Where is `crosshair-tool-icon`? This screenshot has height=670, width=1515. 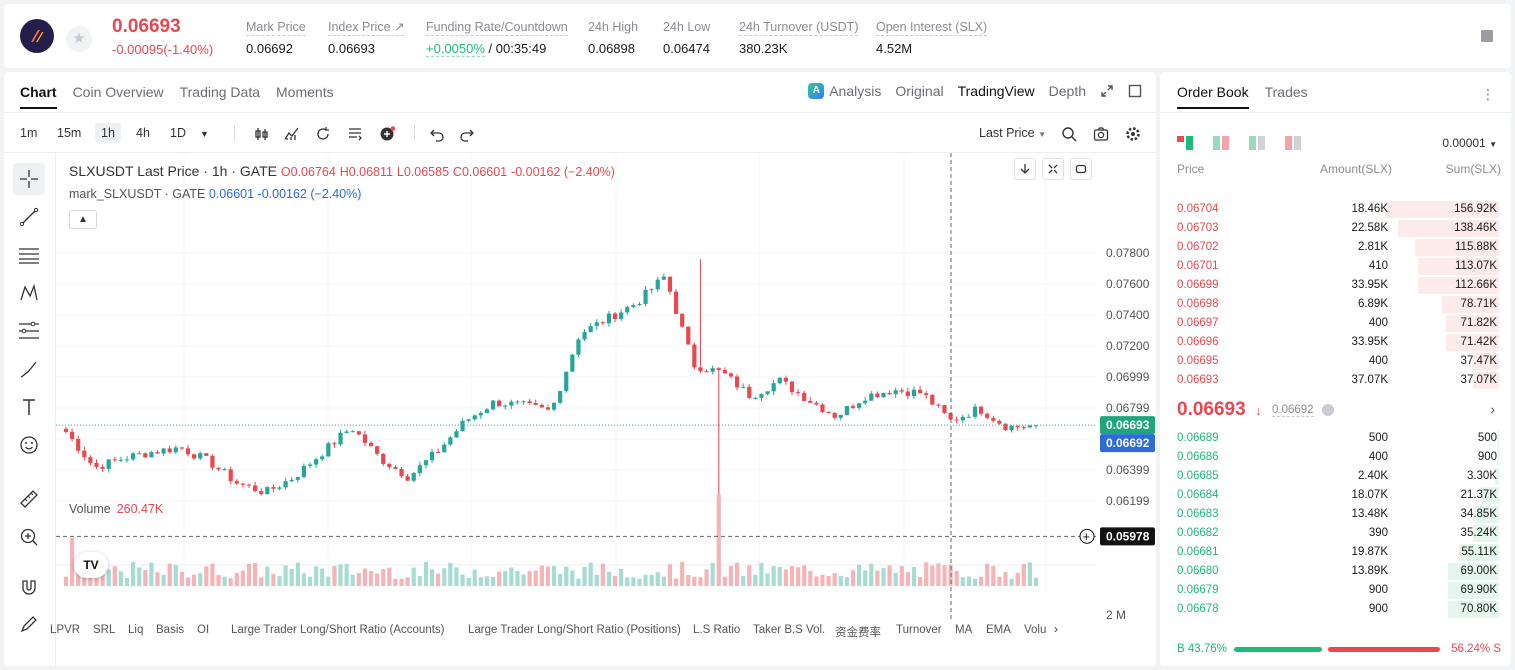 crosshair-tool-icon is located at coordinates (29, 179).